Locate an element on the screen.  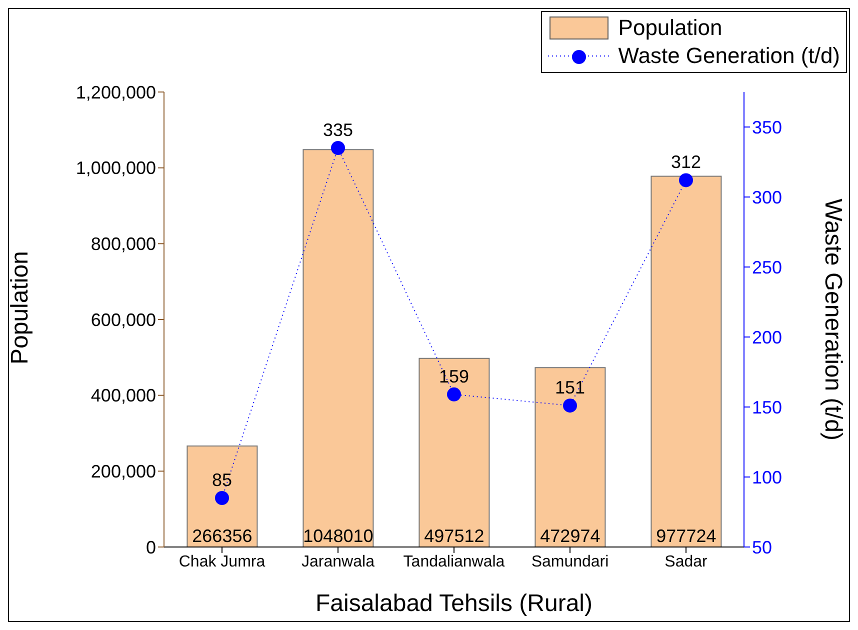
x-axis-title: Faisalabad Tehsils (Rural) is located at coordinates (454, 603).